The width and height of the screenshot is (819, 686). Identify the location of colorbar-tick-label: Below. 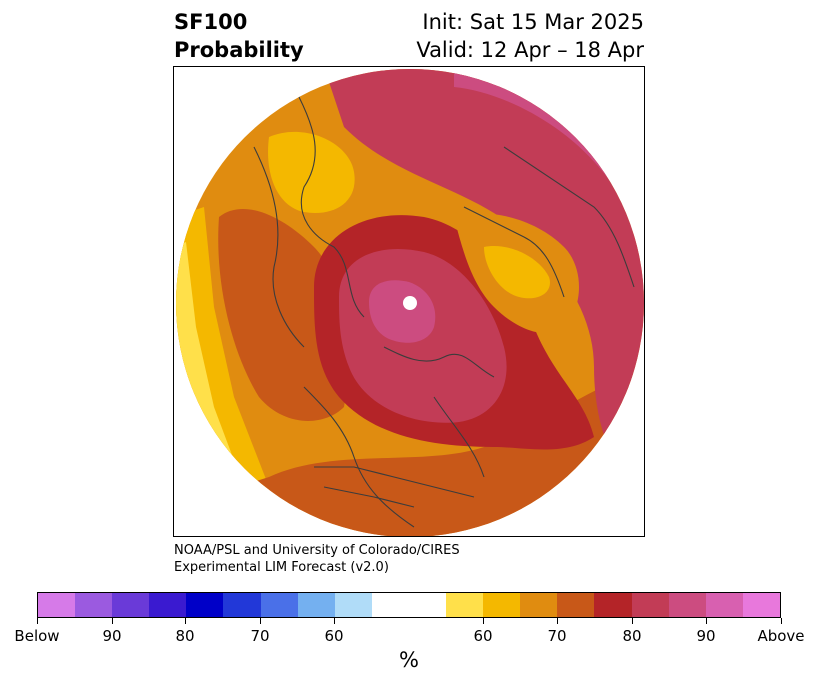
(37, 636).